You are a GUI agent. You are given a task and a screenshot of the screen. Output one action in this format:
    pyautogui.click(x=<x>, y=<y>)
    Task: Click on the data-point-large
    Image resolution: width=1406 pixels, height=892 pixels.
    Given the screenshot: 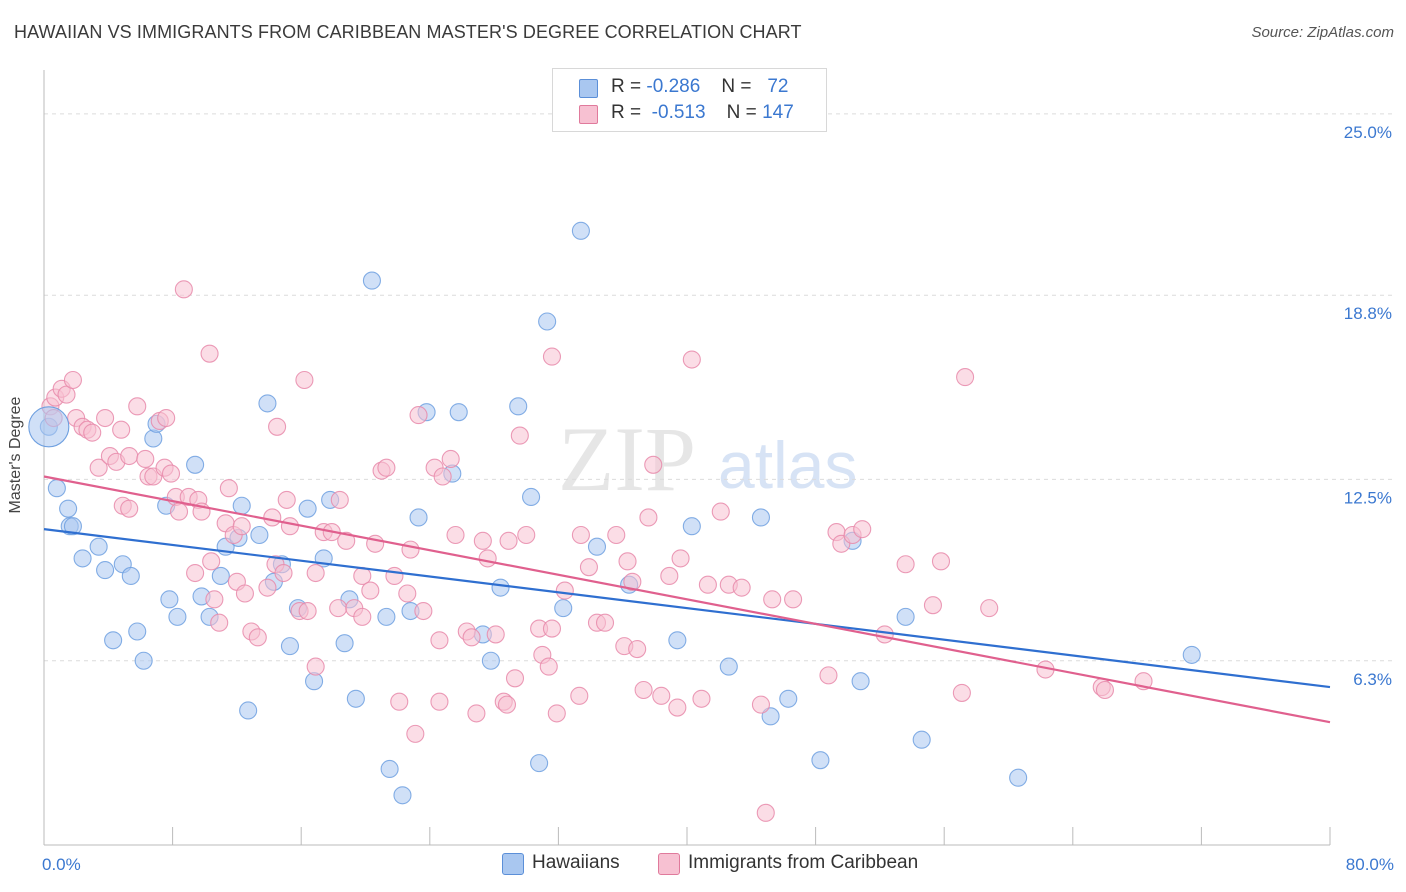 What is the action you would take?
    pyautogui.click(x=49, y=427)
    